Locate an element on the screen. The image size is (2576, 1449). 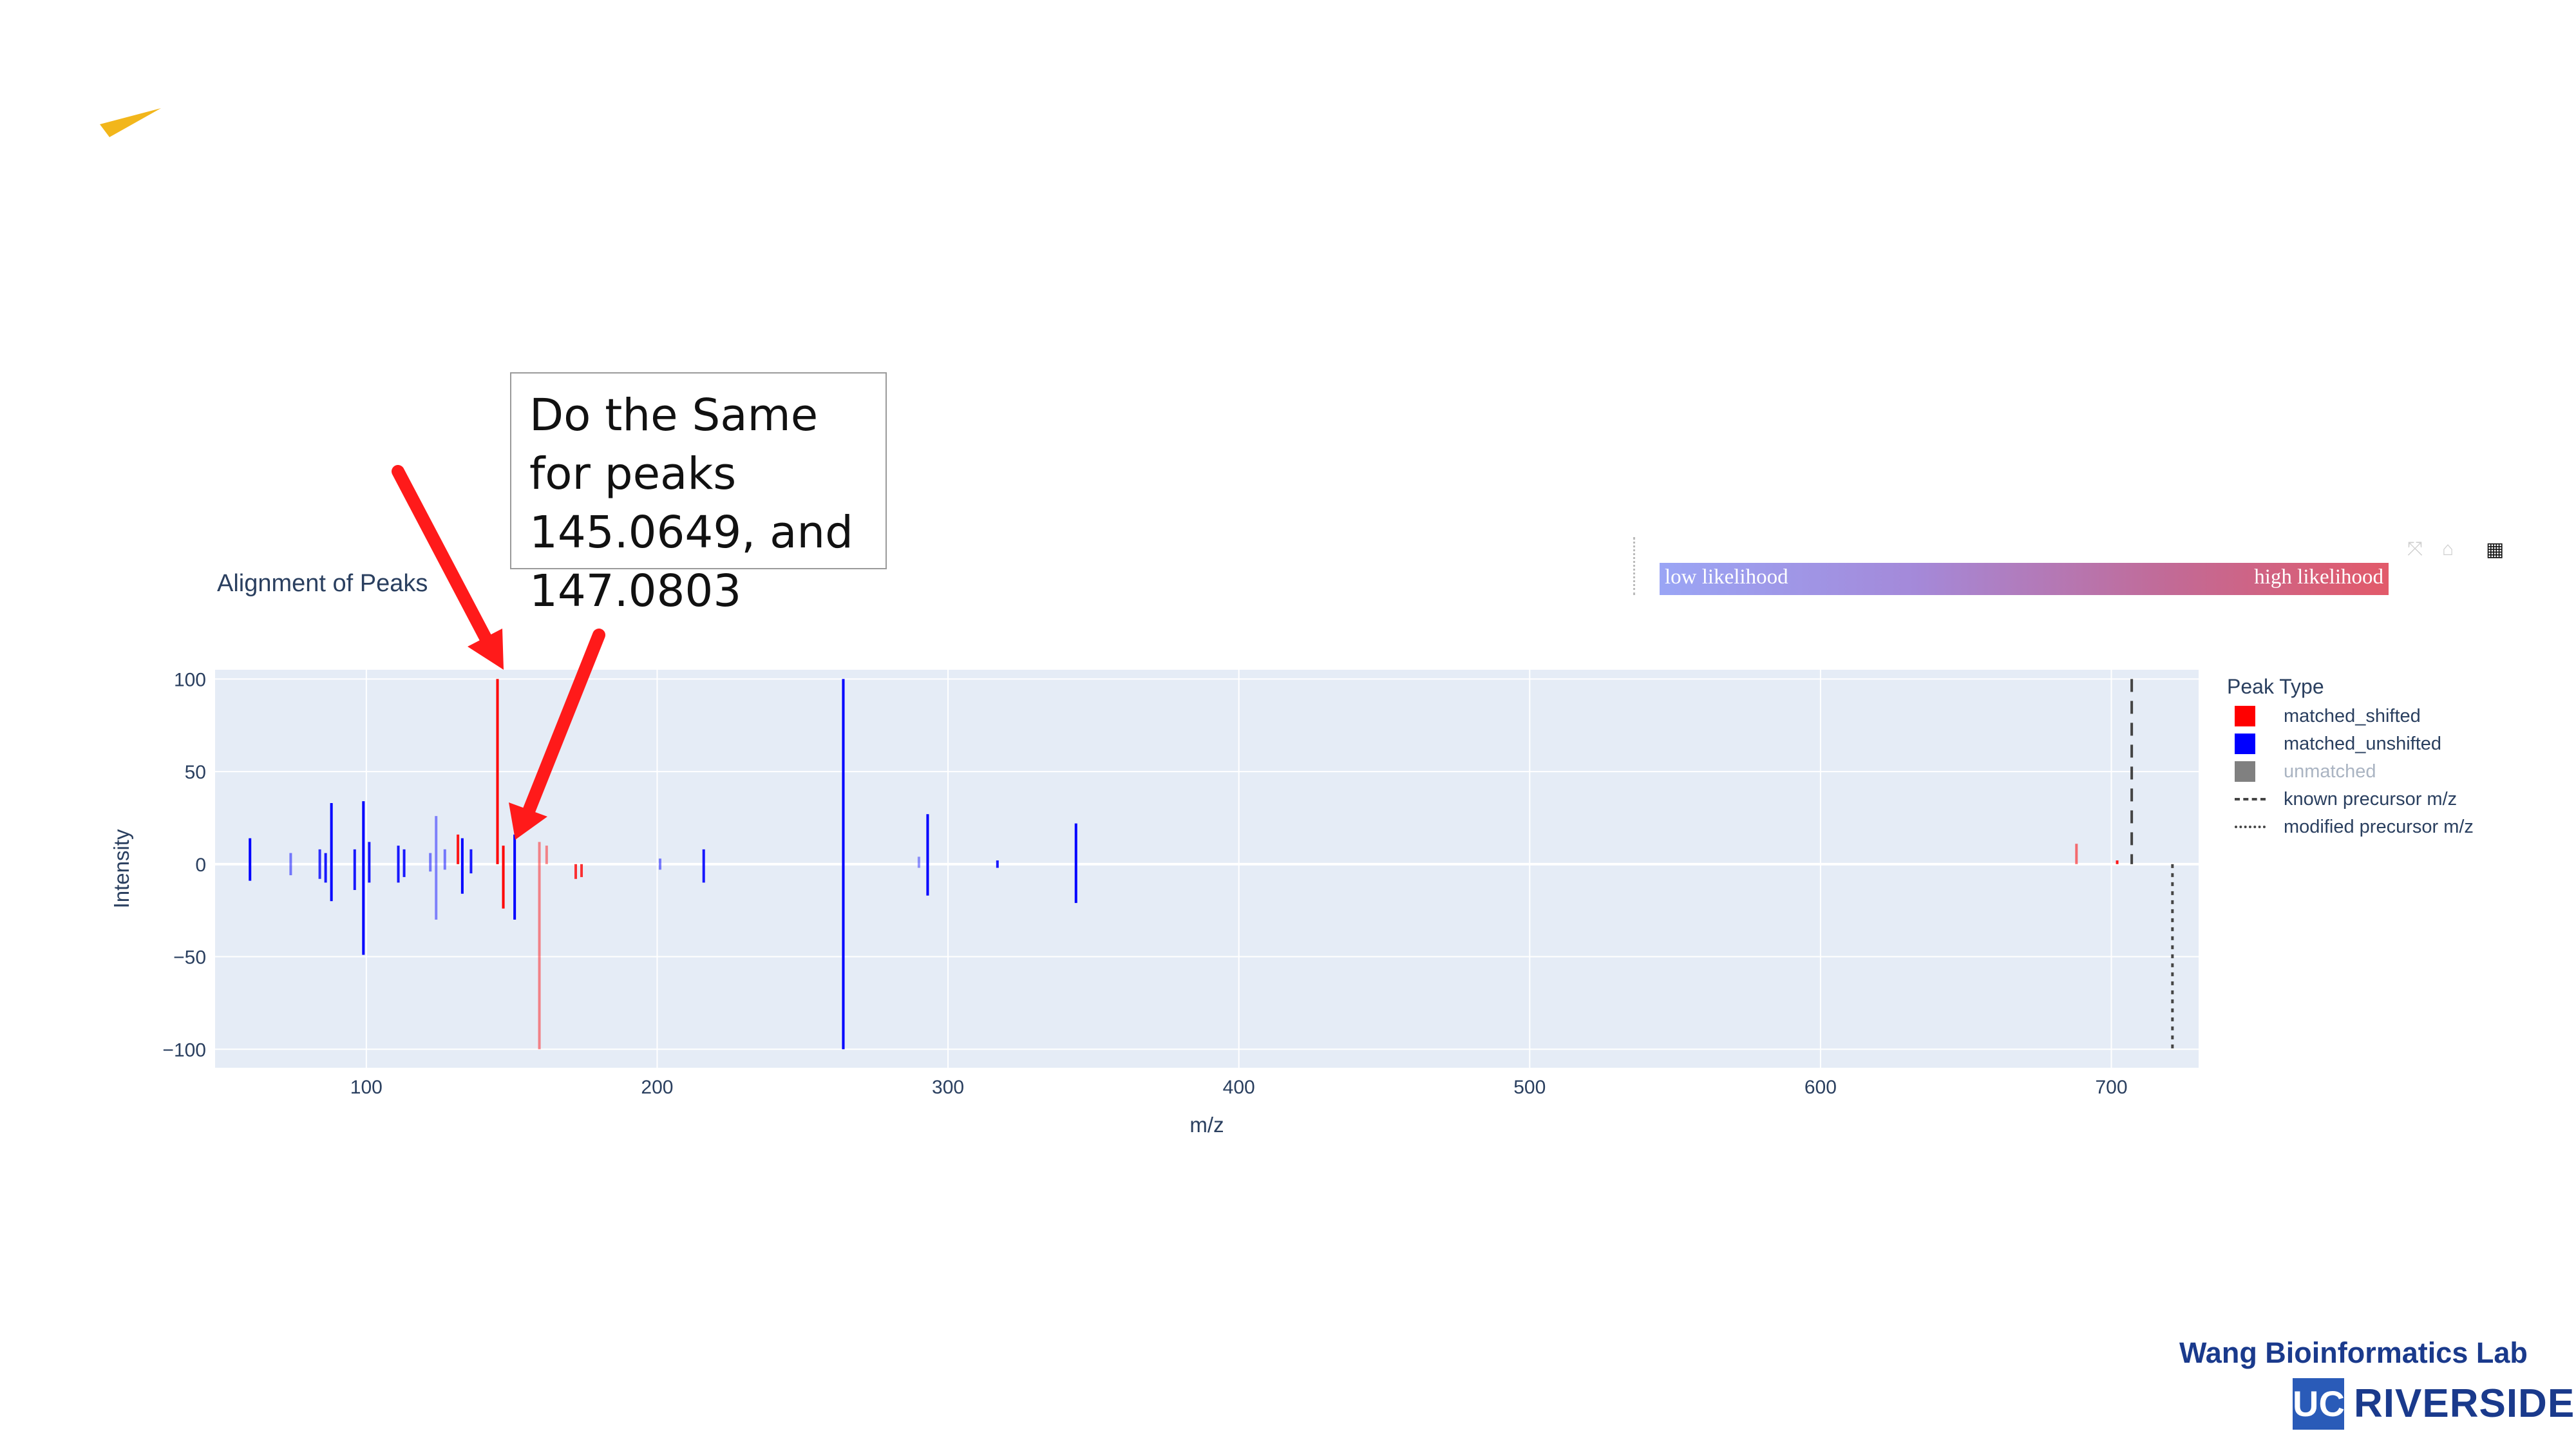
y-axis-label: Intensity is located at coordinates (121, 869).